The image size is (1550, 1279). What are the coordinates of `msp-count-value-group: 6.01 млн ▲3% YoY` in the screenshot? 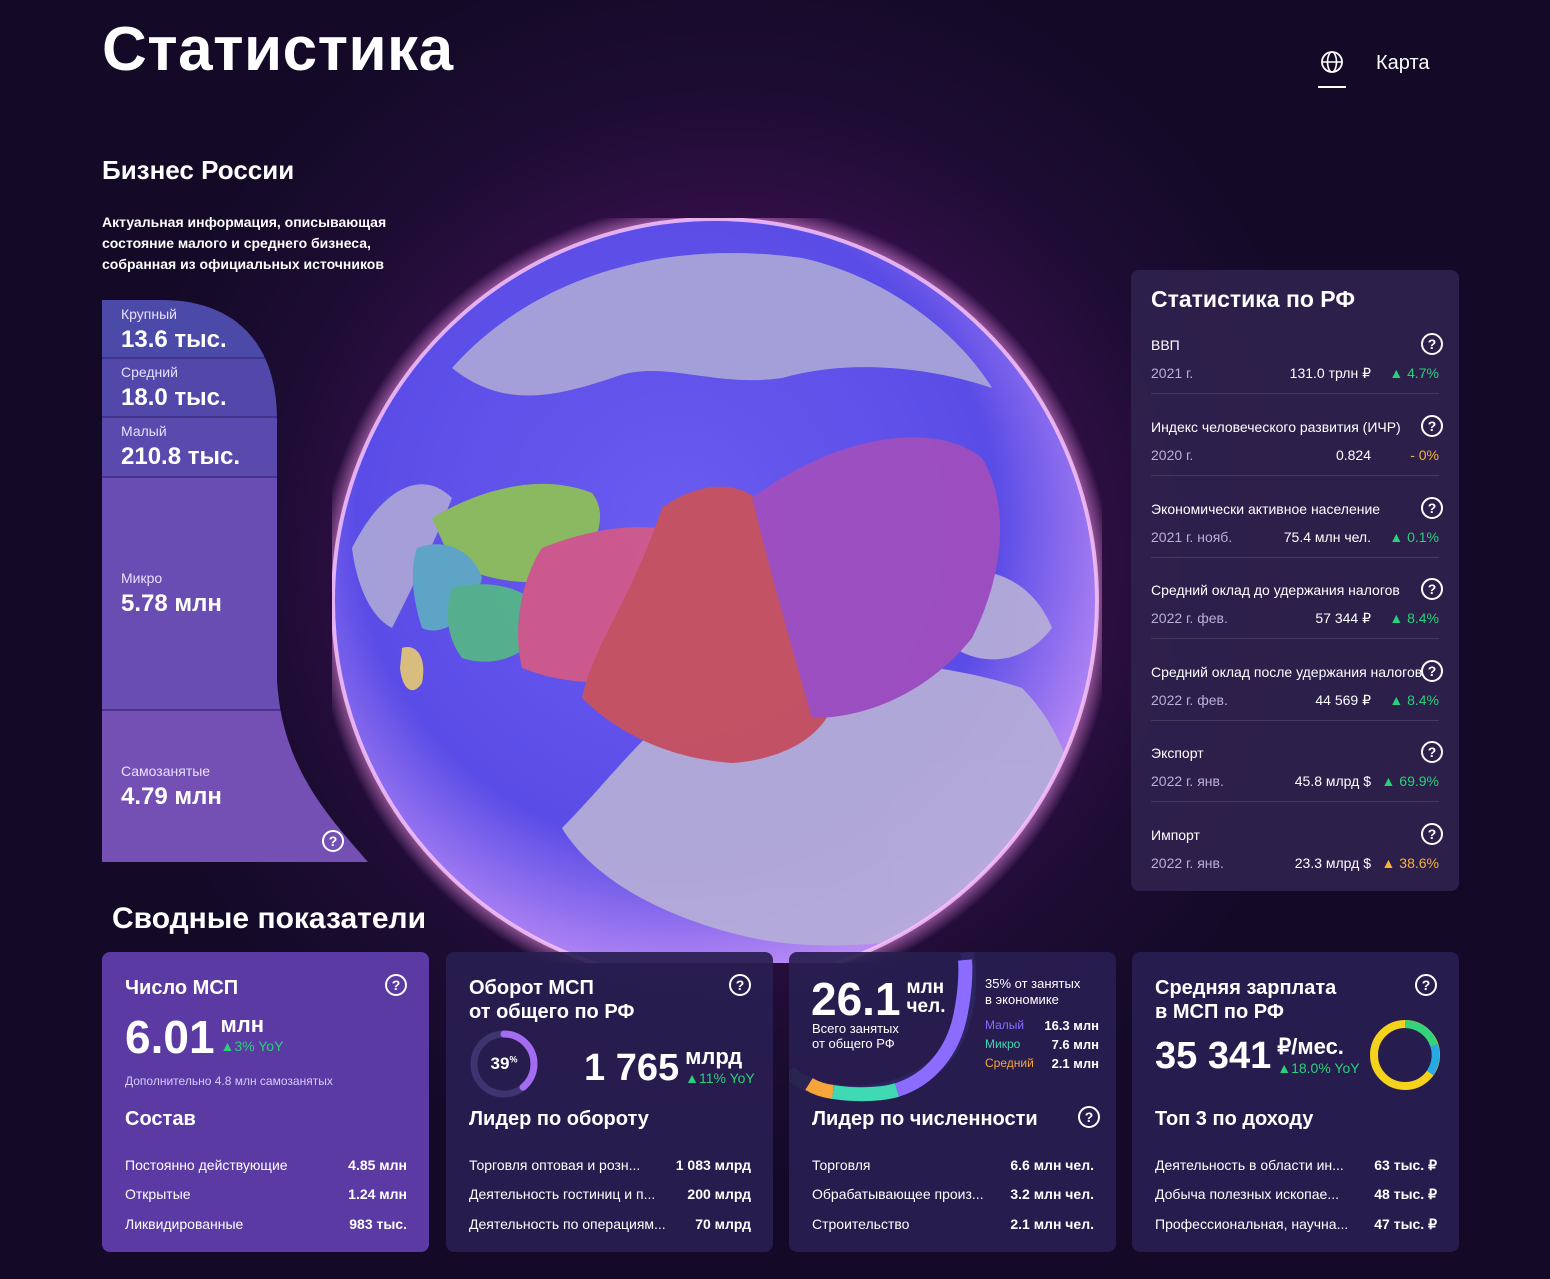 It's located at (204, 1037).